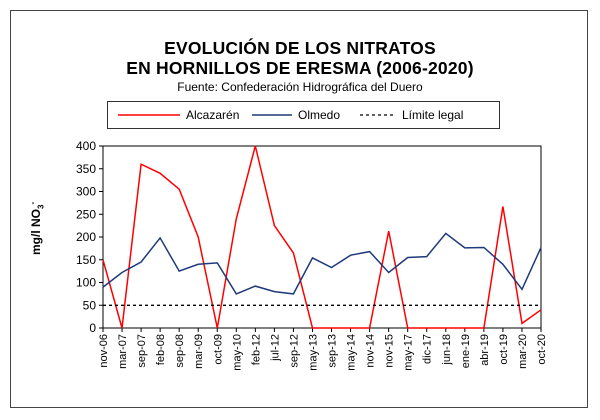 The image size is (600, 420). Describe the element at coordinates (92, 328) in the screenshot. I see `y-tick-label: 0` at that location.